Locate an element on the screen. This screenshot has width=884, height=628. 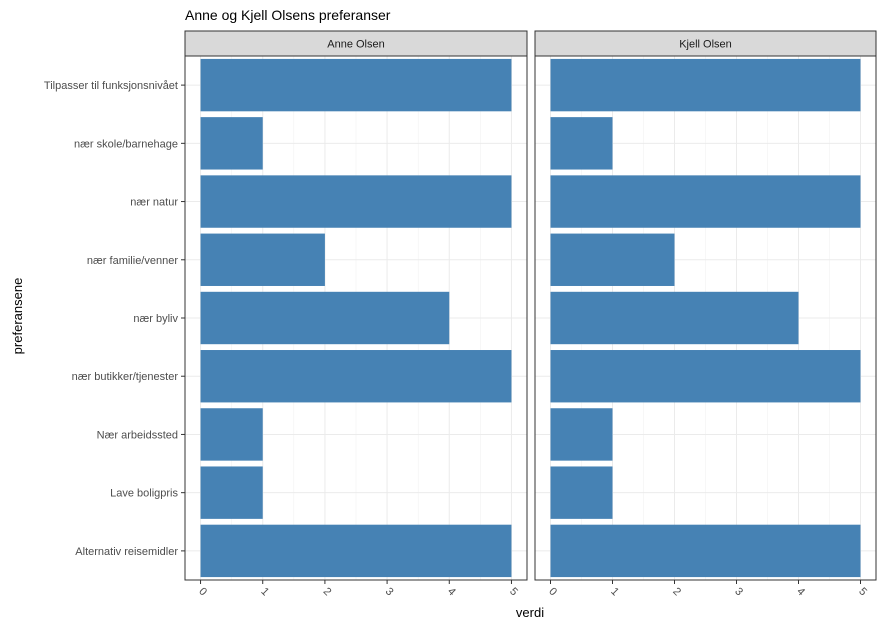
x-axis-title: verdi is located at coordinates (530, 612).